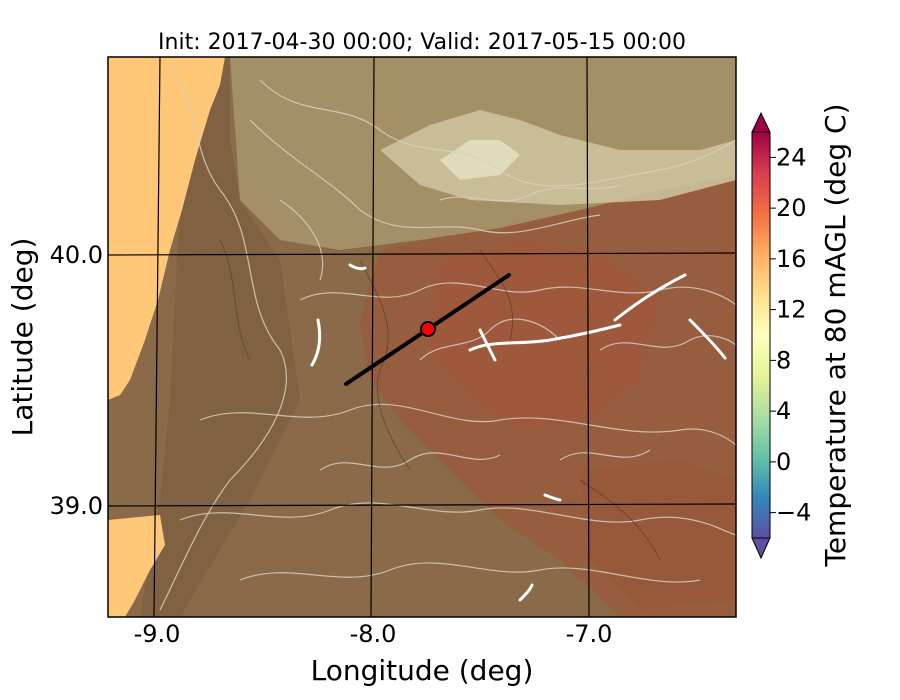 The width and height of the screenshot is (900, 700). I want to click on colorbar-bar, so click(761, 335).